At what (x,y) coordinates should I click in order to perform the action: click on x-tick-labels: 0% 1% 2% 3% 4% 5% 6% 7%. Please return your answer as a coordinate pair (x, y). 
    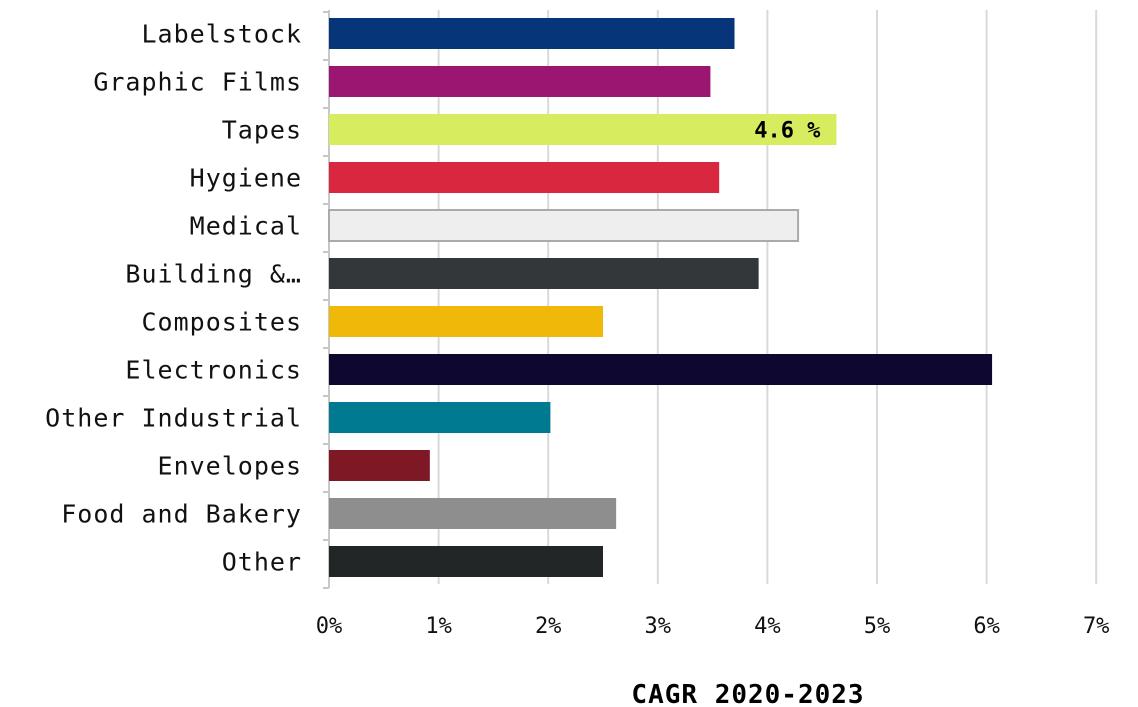
    Looking at the image, I should click on (713, 626).